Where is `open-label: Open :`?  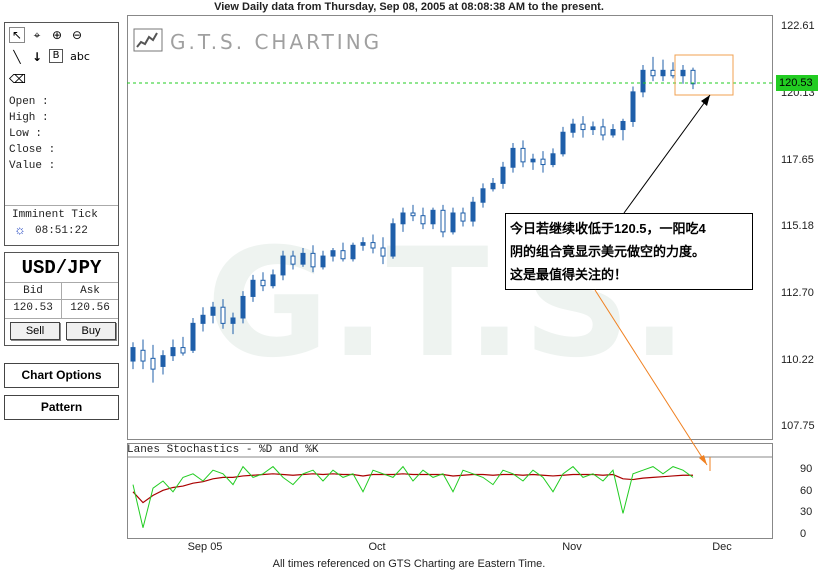 open-label: Open : is located at coordinates (29, 102).